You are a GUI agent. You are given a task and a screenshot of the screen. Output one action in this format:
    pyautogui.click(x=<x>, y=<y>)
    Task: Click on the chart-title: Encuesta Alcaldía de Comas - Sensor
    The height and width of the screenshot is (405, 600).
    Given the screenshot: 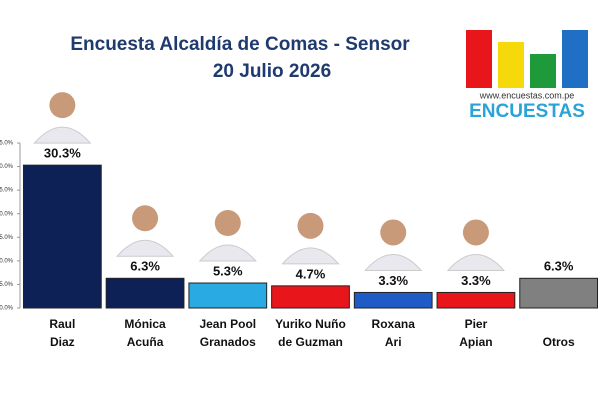 What is the action you would take?
    pyautogui.click(x=240, y=44)
    